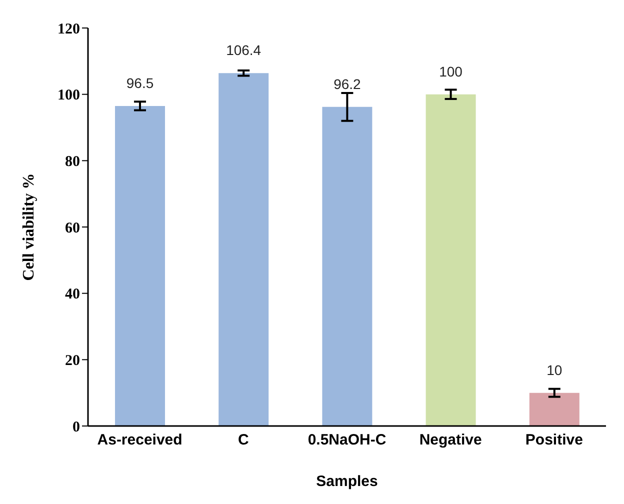 Image resolution: width=624 pixels, height=504 pixels. What do you see at coordinates (72, 360) in the screenshot?
I see `y-tick-label: 20` at bounding box center [72, 360].